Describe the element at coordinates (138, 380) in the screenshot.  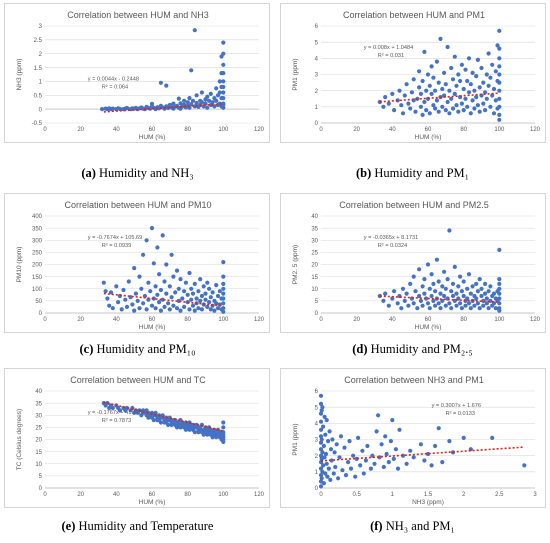
I see `chart-title: Correlation between HUM and TC` at that location.